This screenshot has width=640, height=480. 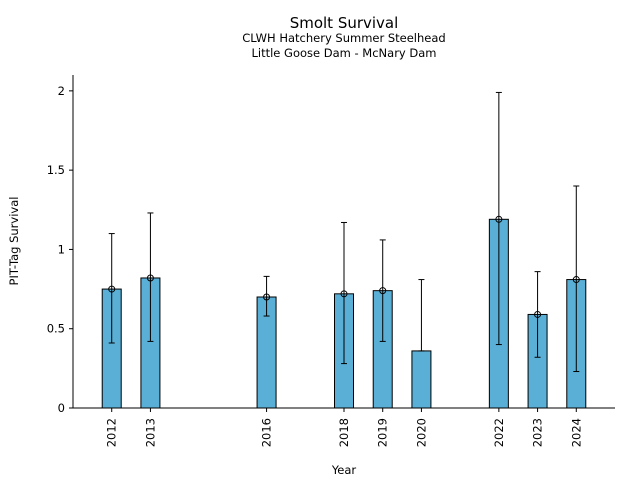 What do you see at coordinates (421, 379) in the screenshot?
I see `bar-2020` at bounding box center [421, 379].